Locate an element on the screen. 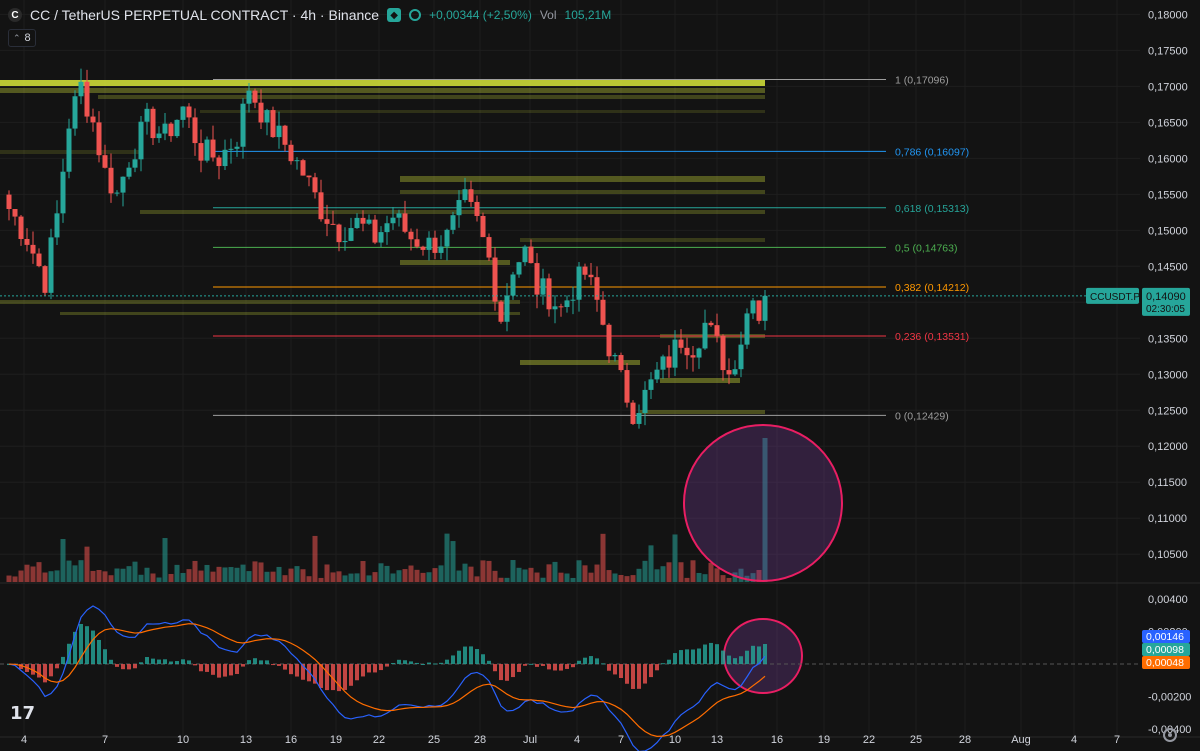 This screenshot has height=751, width=1200. fib-level-label: 0,786 (0,16097) is located at coordinates (932, 152).